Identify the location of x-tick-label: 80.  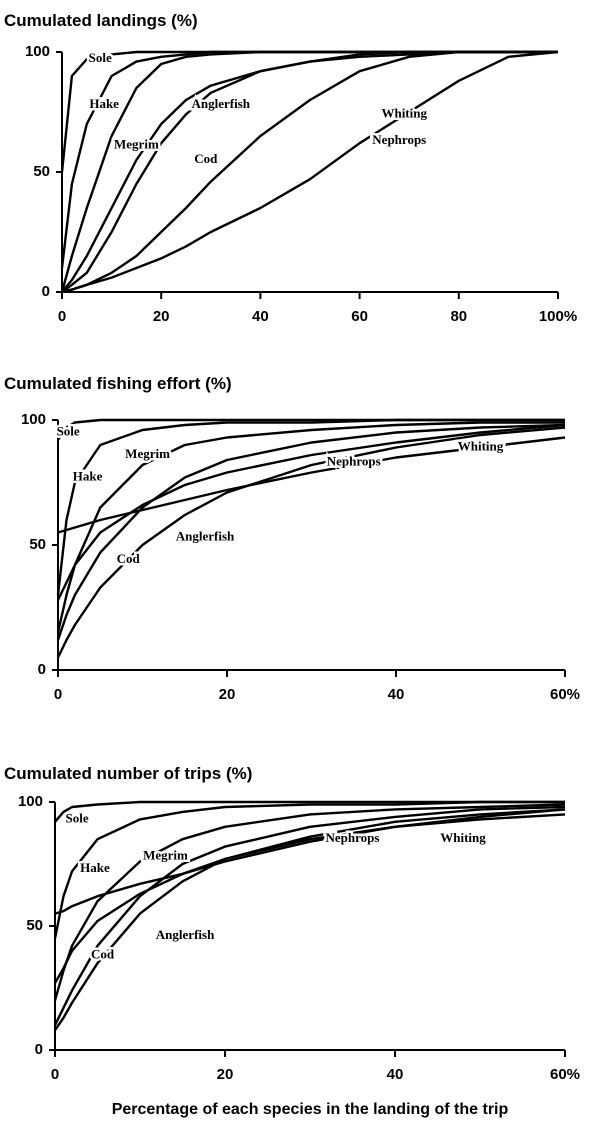
(458, 316).